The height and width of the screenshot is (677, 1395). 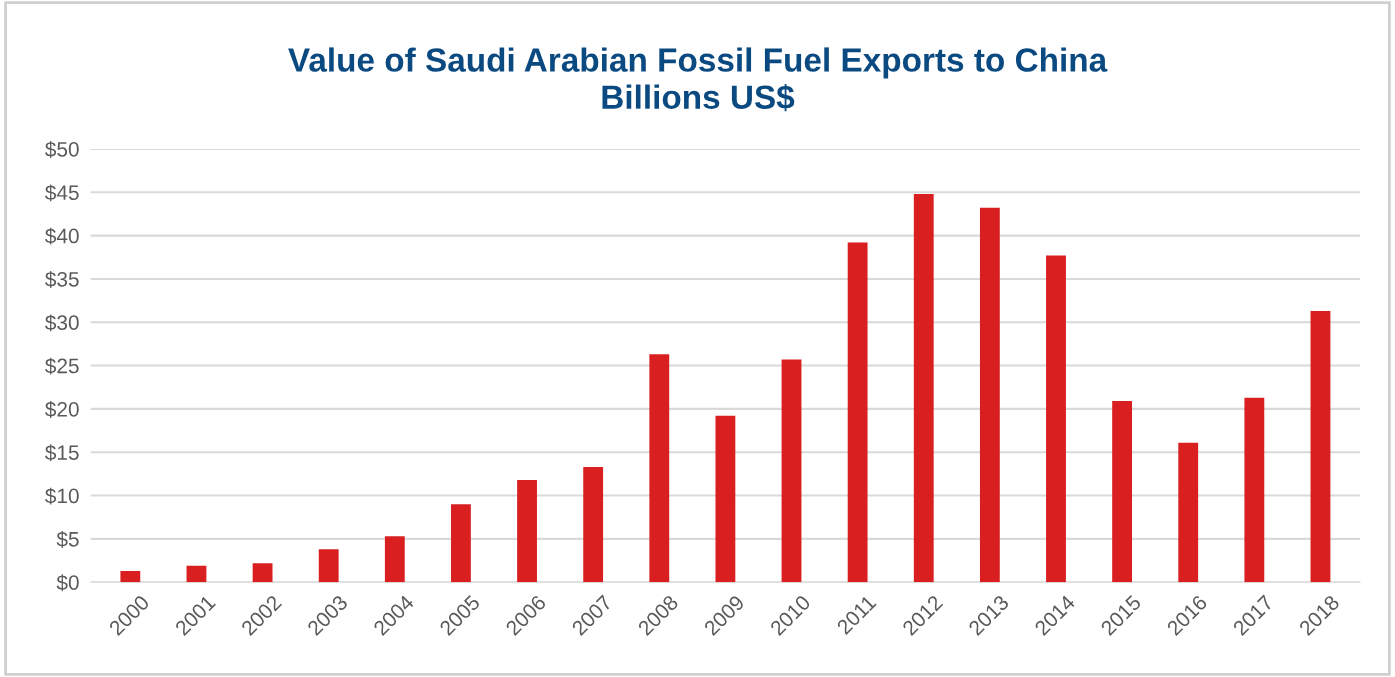 What do you see at coordinates (62, 193) in the screenshot?
I see `y-tick-label: $45` at bounding box center [62, 193].